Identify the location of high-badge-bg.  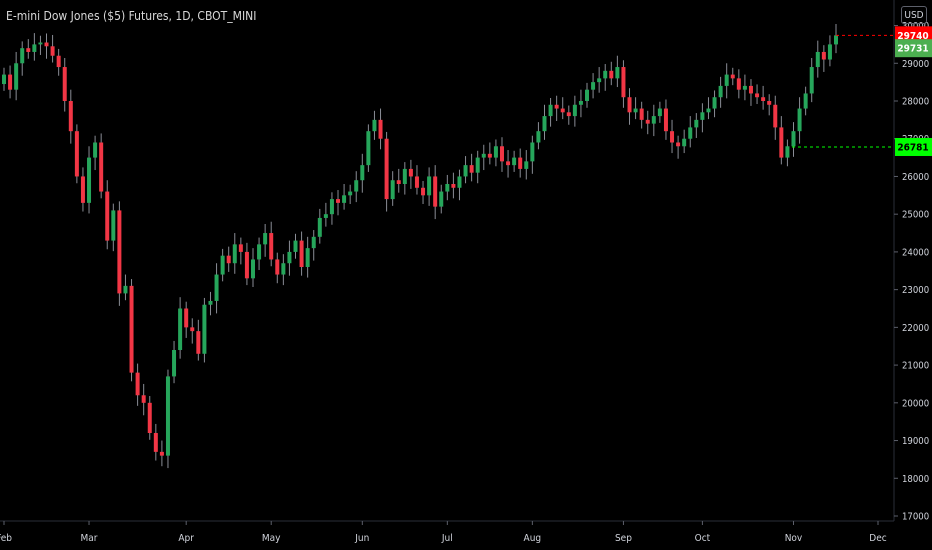
(913, 48).